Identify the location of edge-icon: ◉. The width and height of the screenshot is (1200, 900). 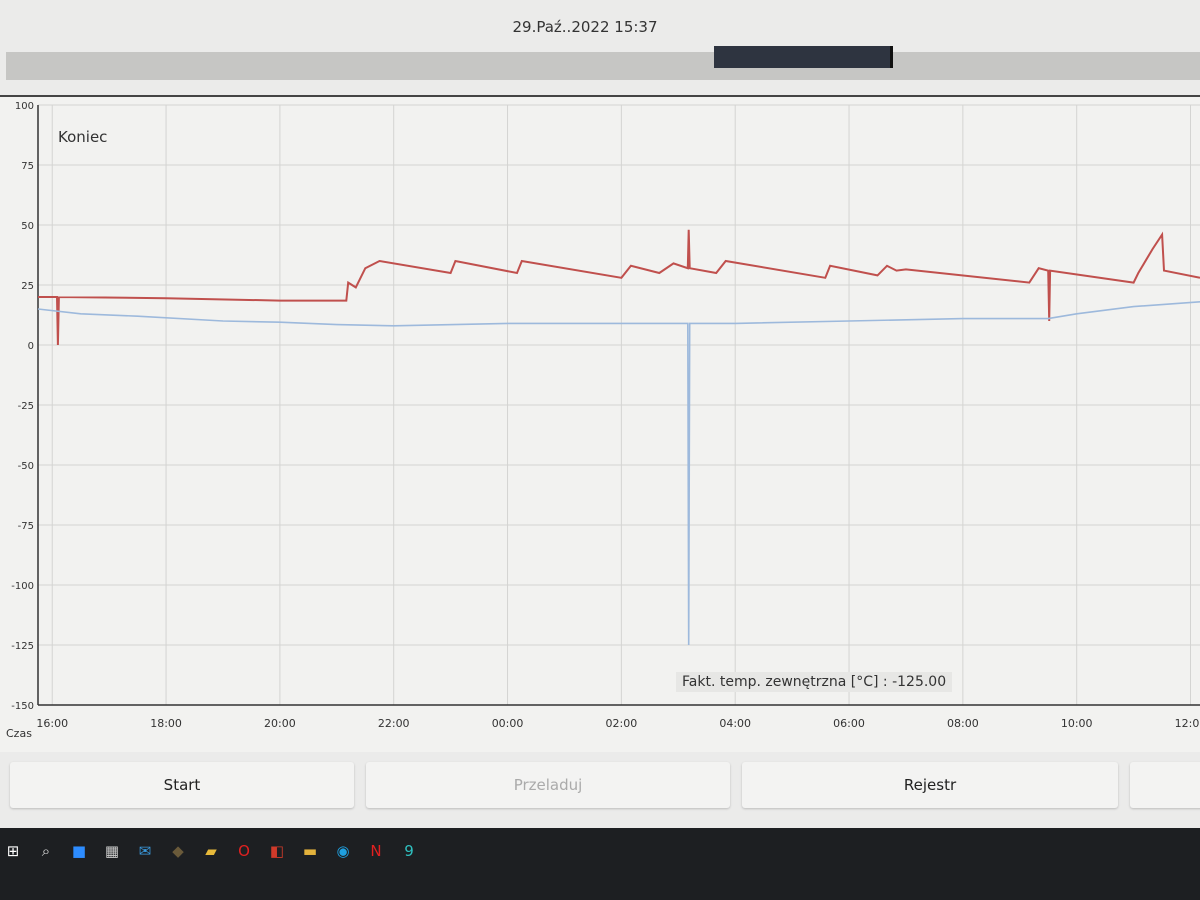
(343, 851).